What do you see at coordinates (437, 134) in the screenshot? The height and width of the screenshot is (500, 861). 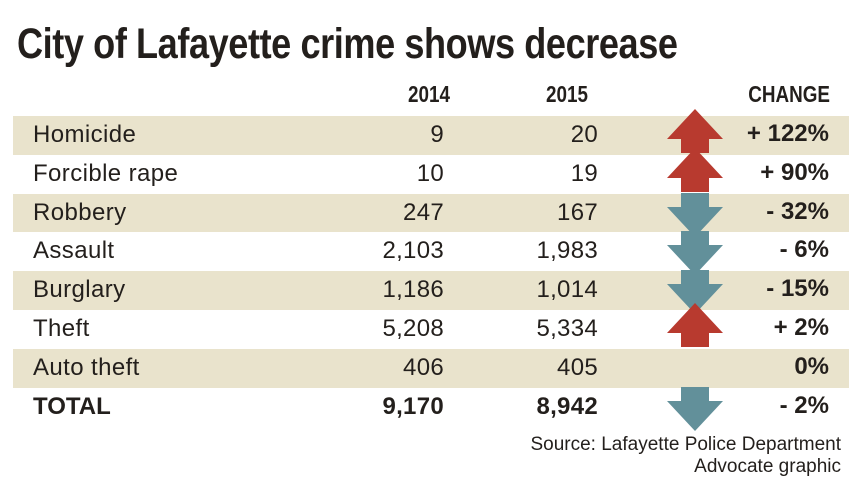 I see `value-2014: 9` at bounding box center [437, 134].